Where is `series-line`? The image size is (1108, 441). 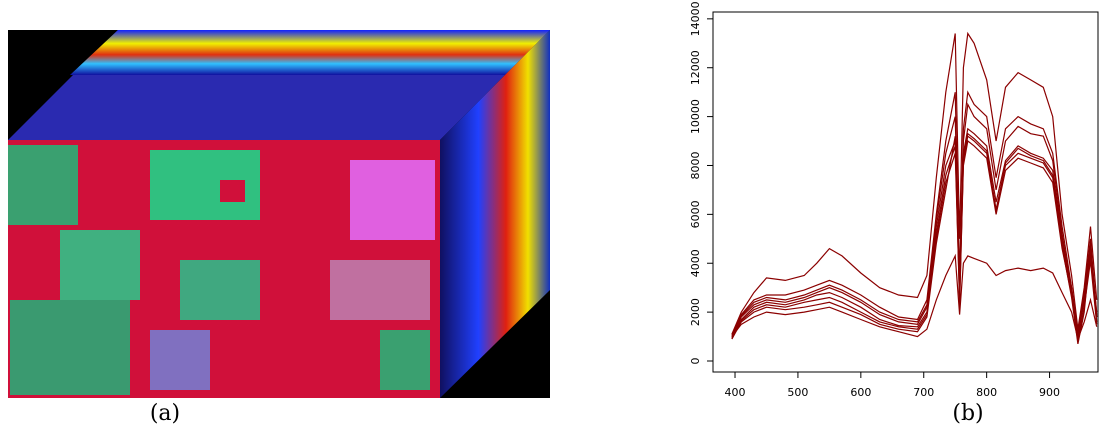 series-line is located at coordinates (914, 297).